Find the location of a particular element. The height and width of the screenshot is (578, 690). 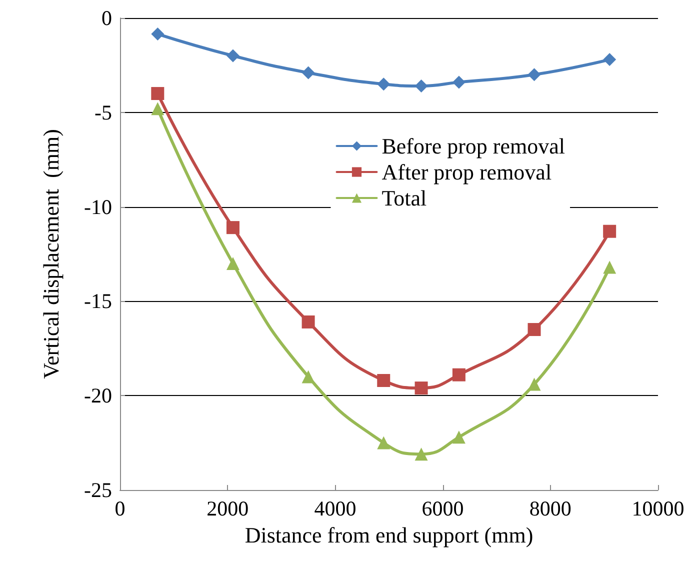

y-tick-label: -10 is located at coordinates (98, 206).